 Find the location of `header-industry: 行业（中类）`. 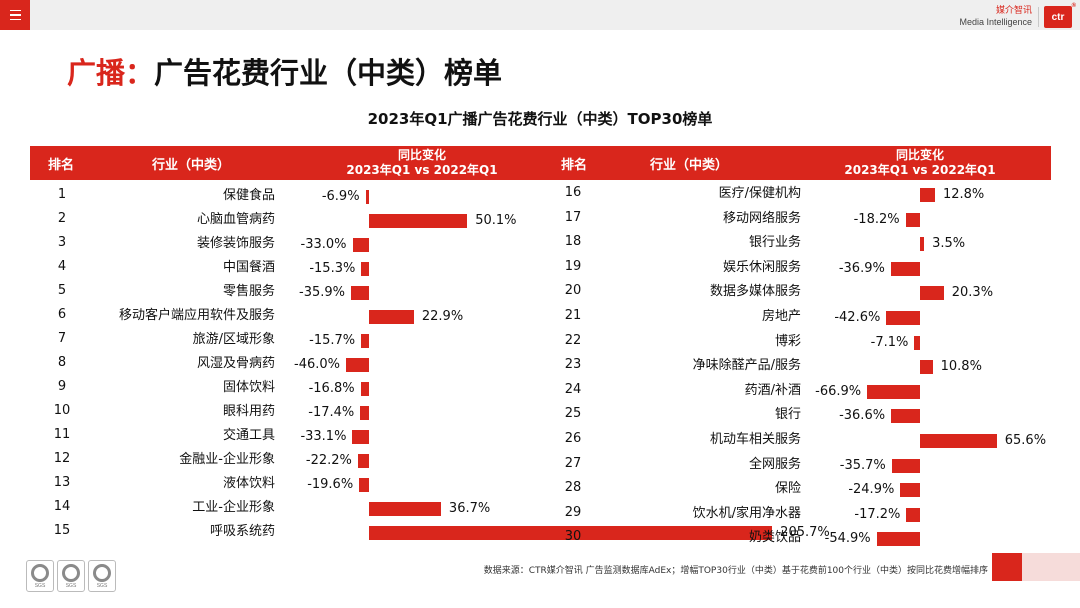

header-industry: 行业（中类） is located at coordinates (191, 165).